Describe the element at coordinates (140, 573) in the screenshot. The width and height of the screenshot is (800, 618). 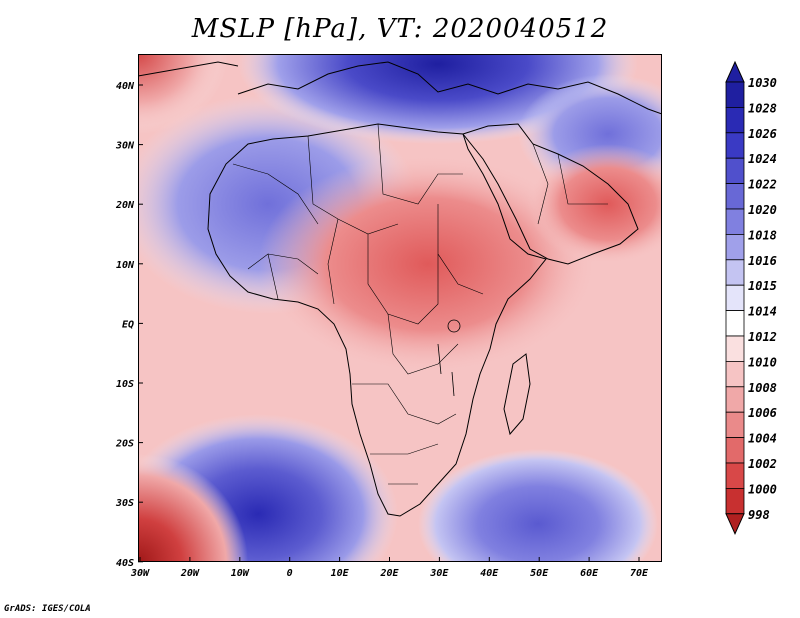
I see `x-tick-label: 30W` at that location.